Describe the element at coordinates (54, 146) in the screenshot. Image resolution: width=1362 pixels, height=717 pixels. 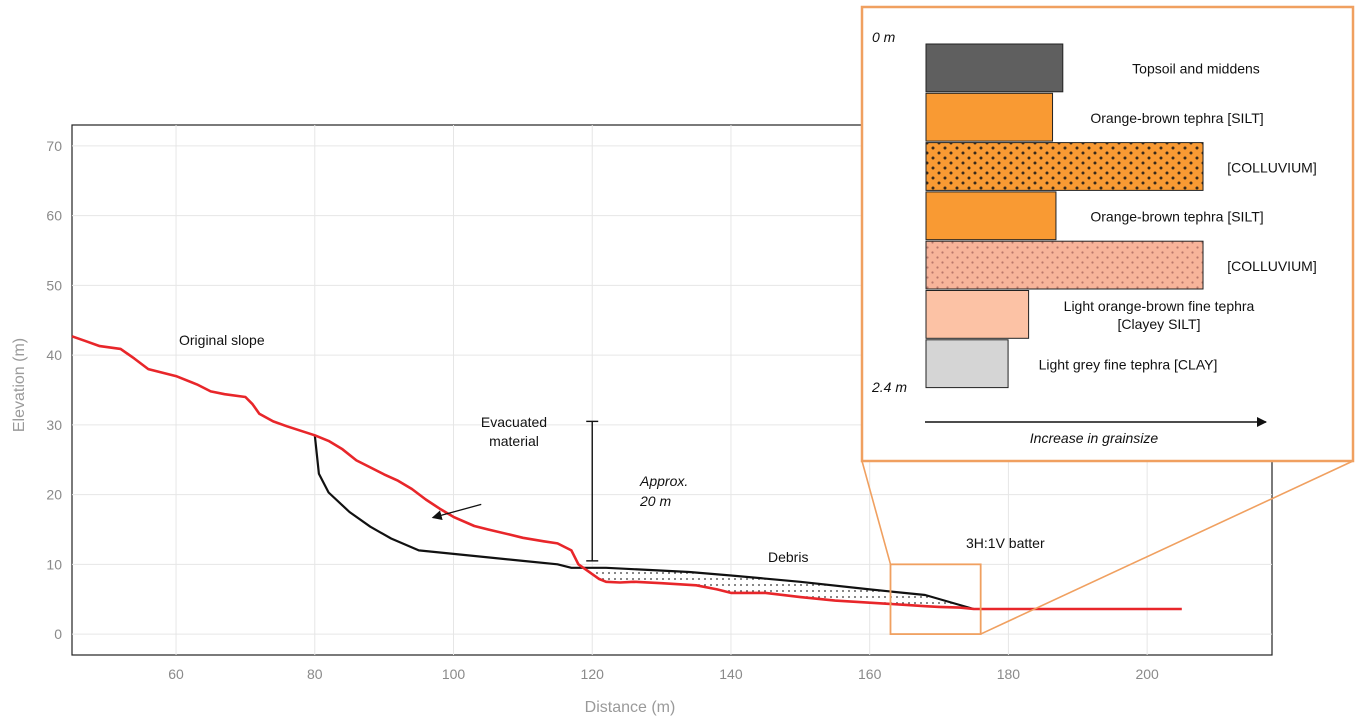
I see `y-tick-label: 70` at that location.